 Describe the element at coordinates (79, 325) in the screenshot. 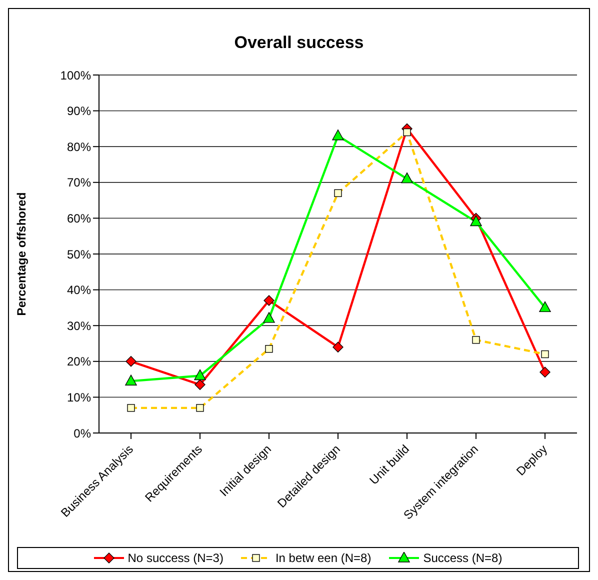

I see `y-tick-label: 30%` at that location.